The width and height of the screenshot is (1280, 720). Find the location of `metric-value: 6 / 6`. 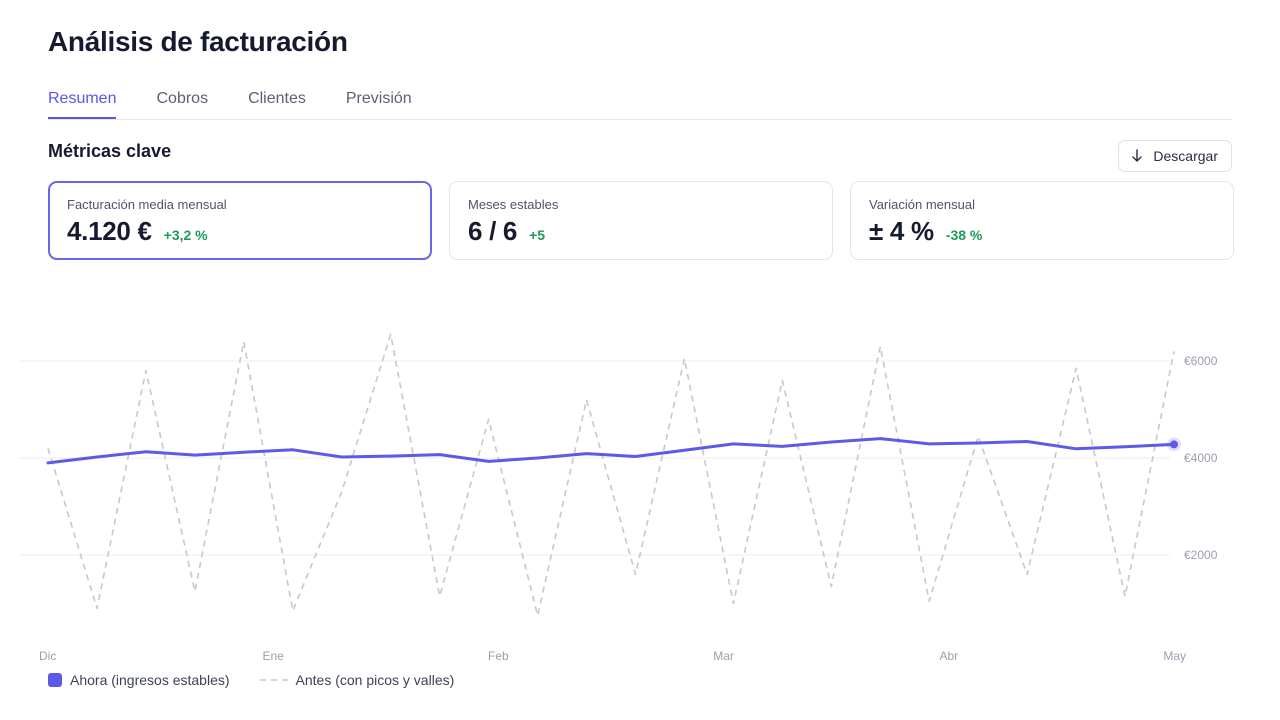

metric-value: 6 / 6 is located at coordinates (493, 231).